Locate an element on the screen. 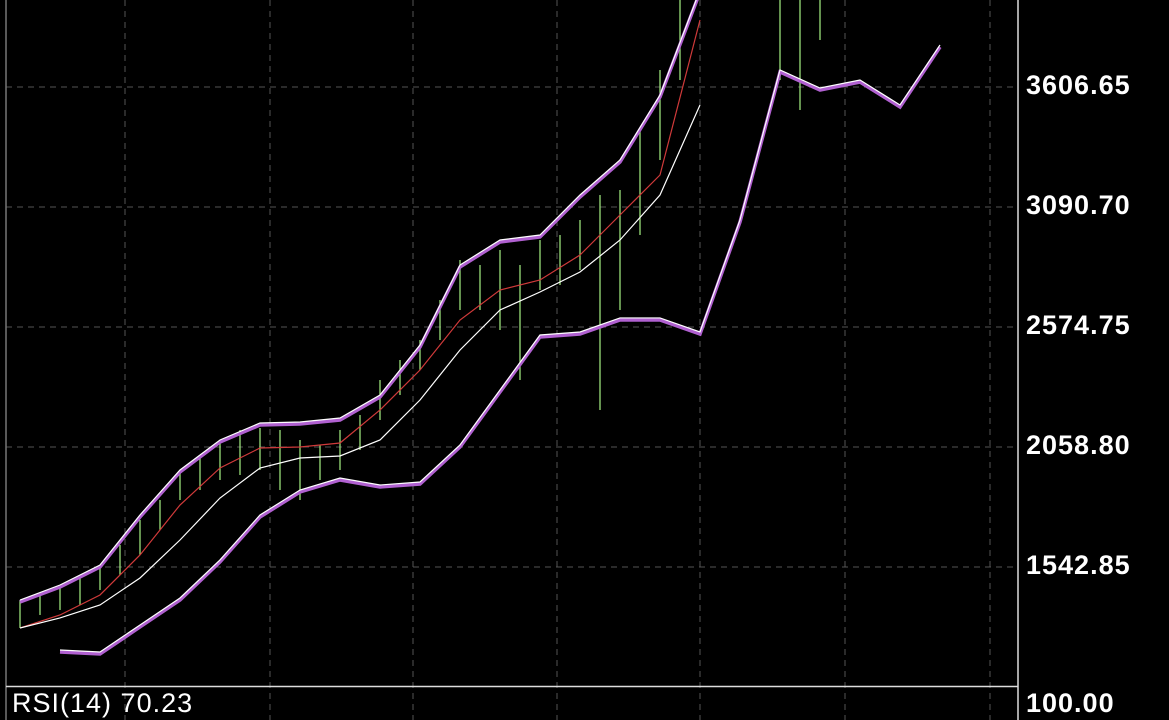 Image resolution: width=1169 pixels, height=720 pixels. rsi-title: RSI(14) 70.23 is located at coordinates (102, 703).